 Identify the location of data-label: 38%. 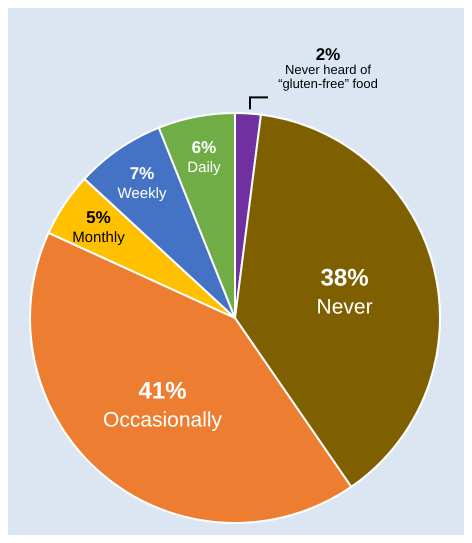
(344, 278).